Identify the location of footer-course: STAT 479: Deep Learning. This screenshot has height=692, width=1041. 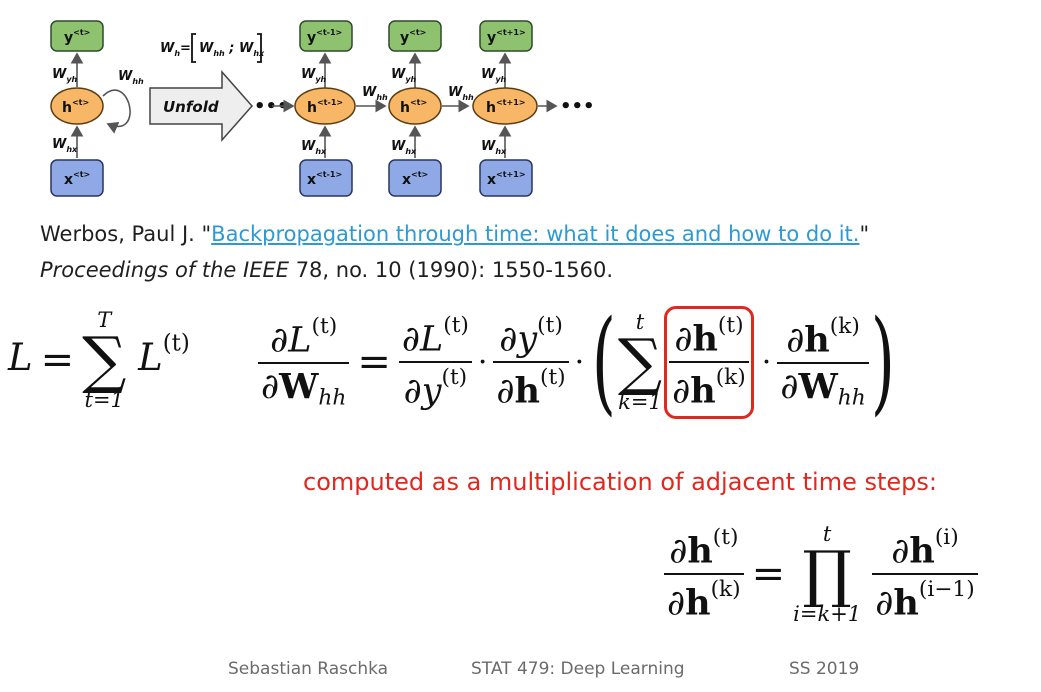
(578, 669).